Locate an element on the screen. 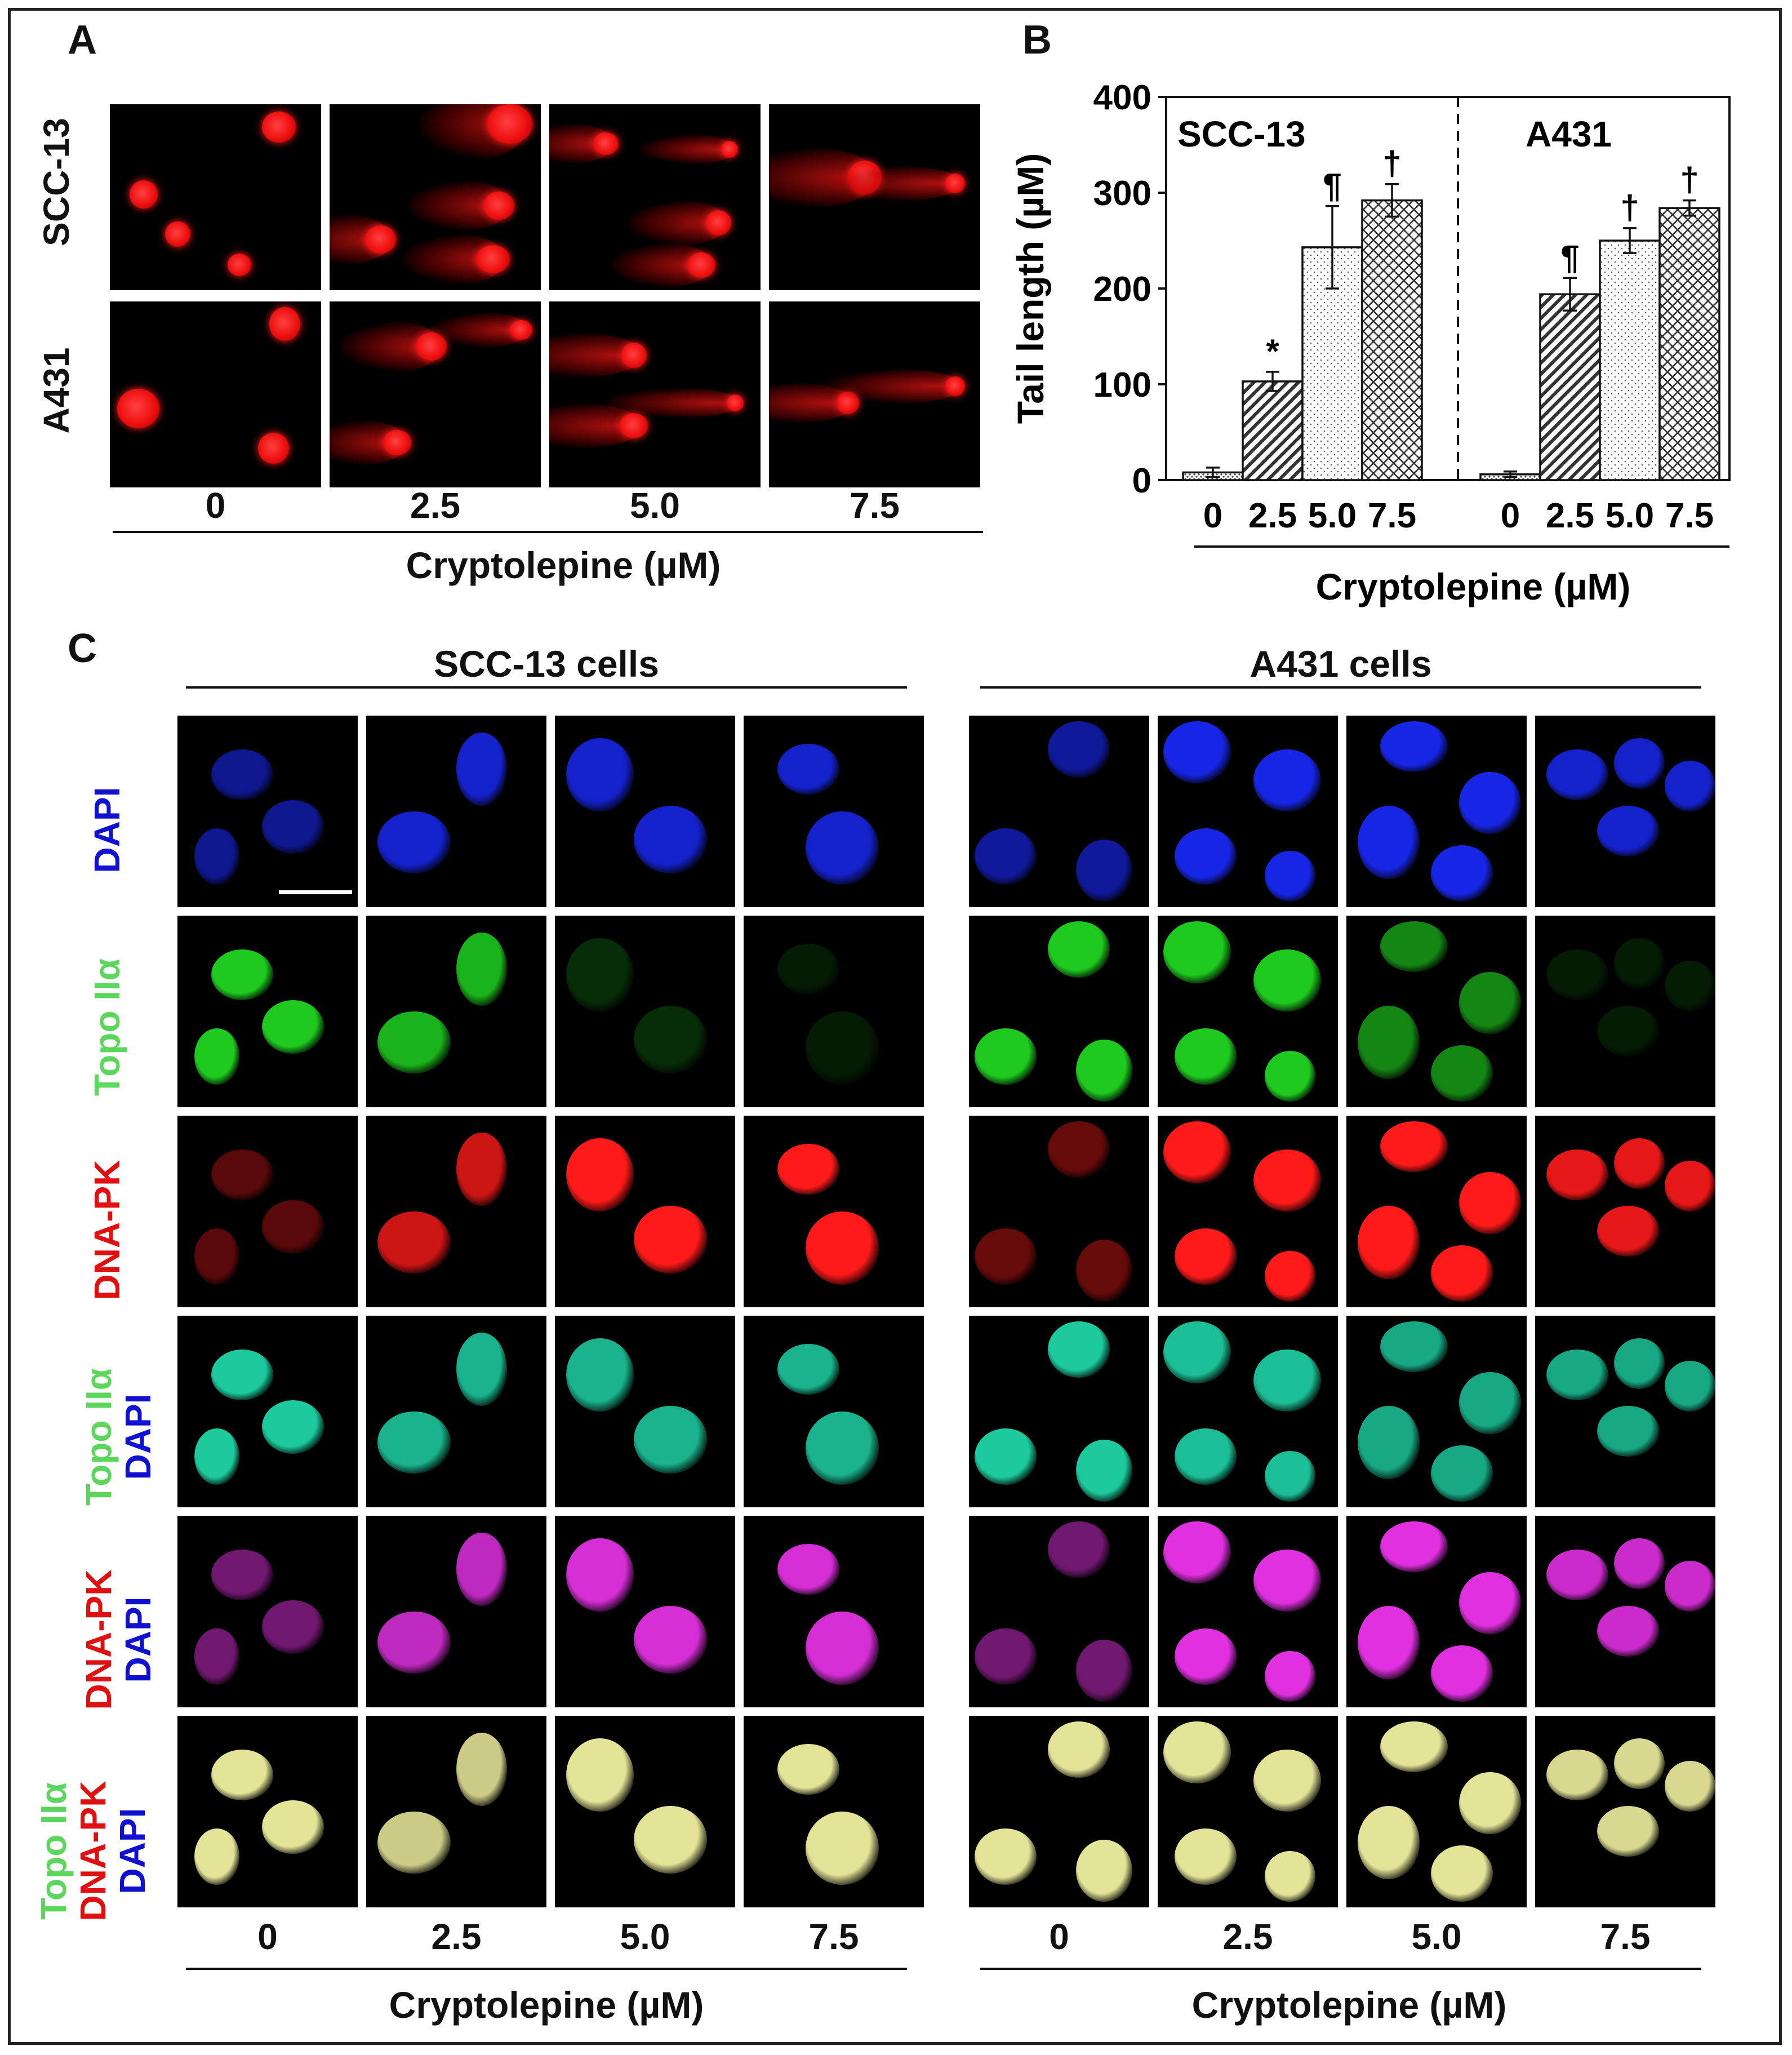 The width and height of the screenshot is (1792, 2055). significance-marker: † is located at coordinates (1392, 164).